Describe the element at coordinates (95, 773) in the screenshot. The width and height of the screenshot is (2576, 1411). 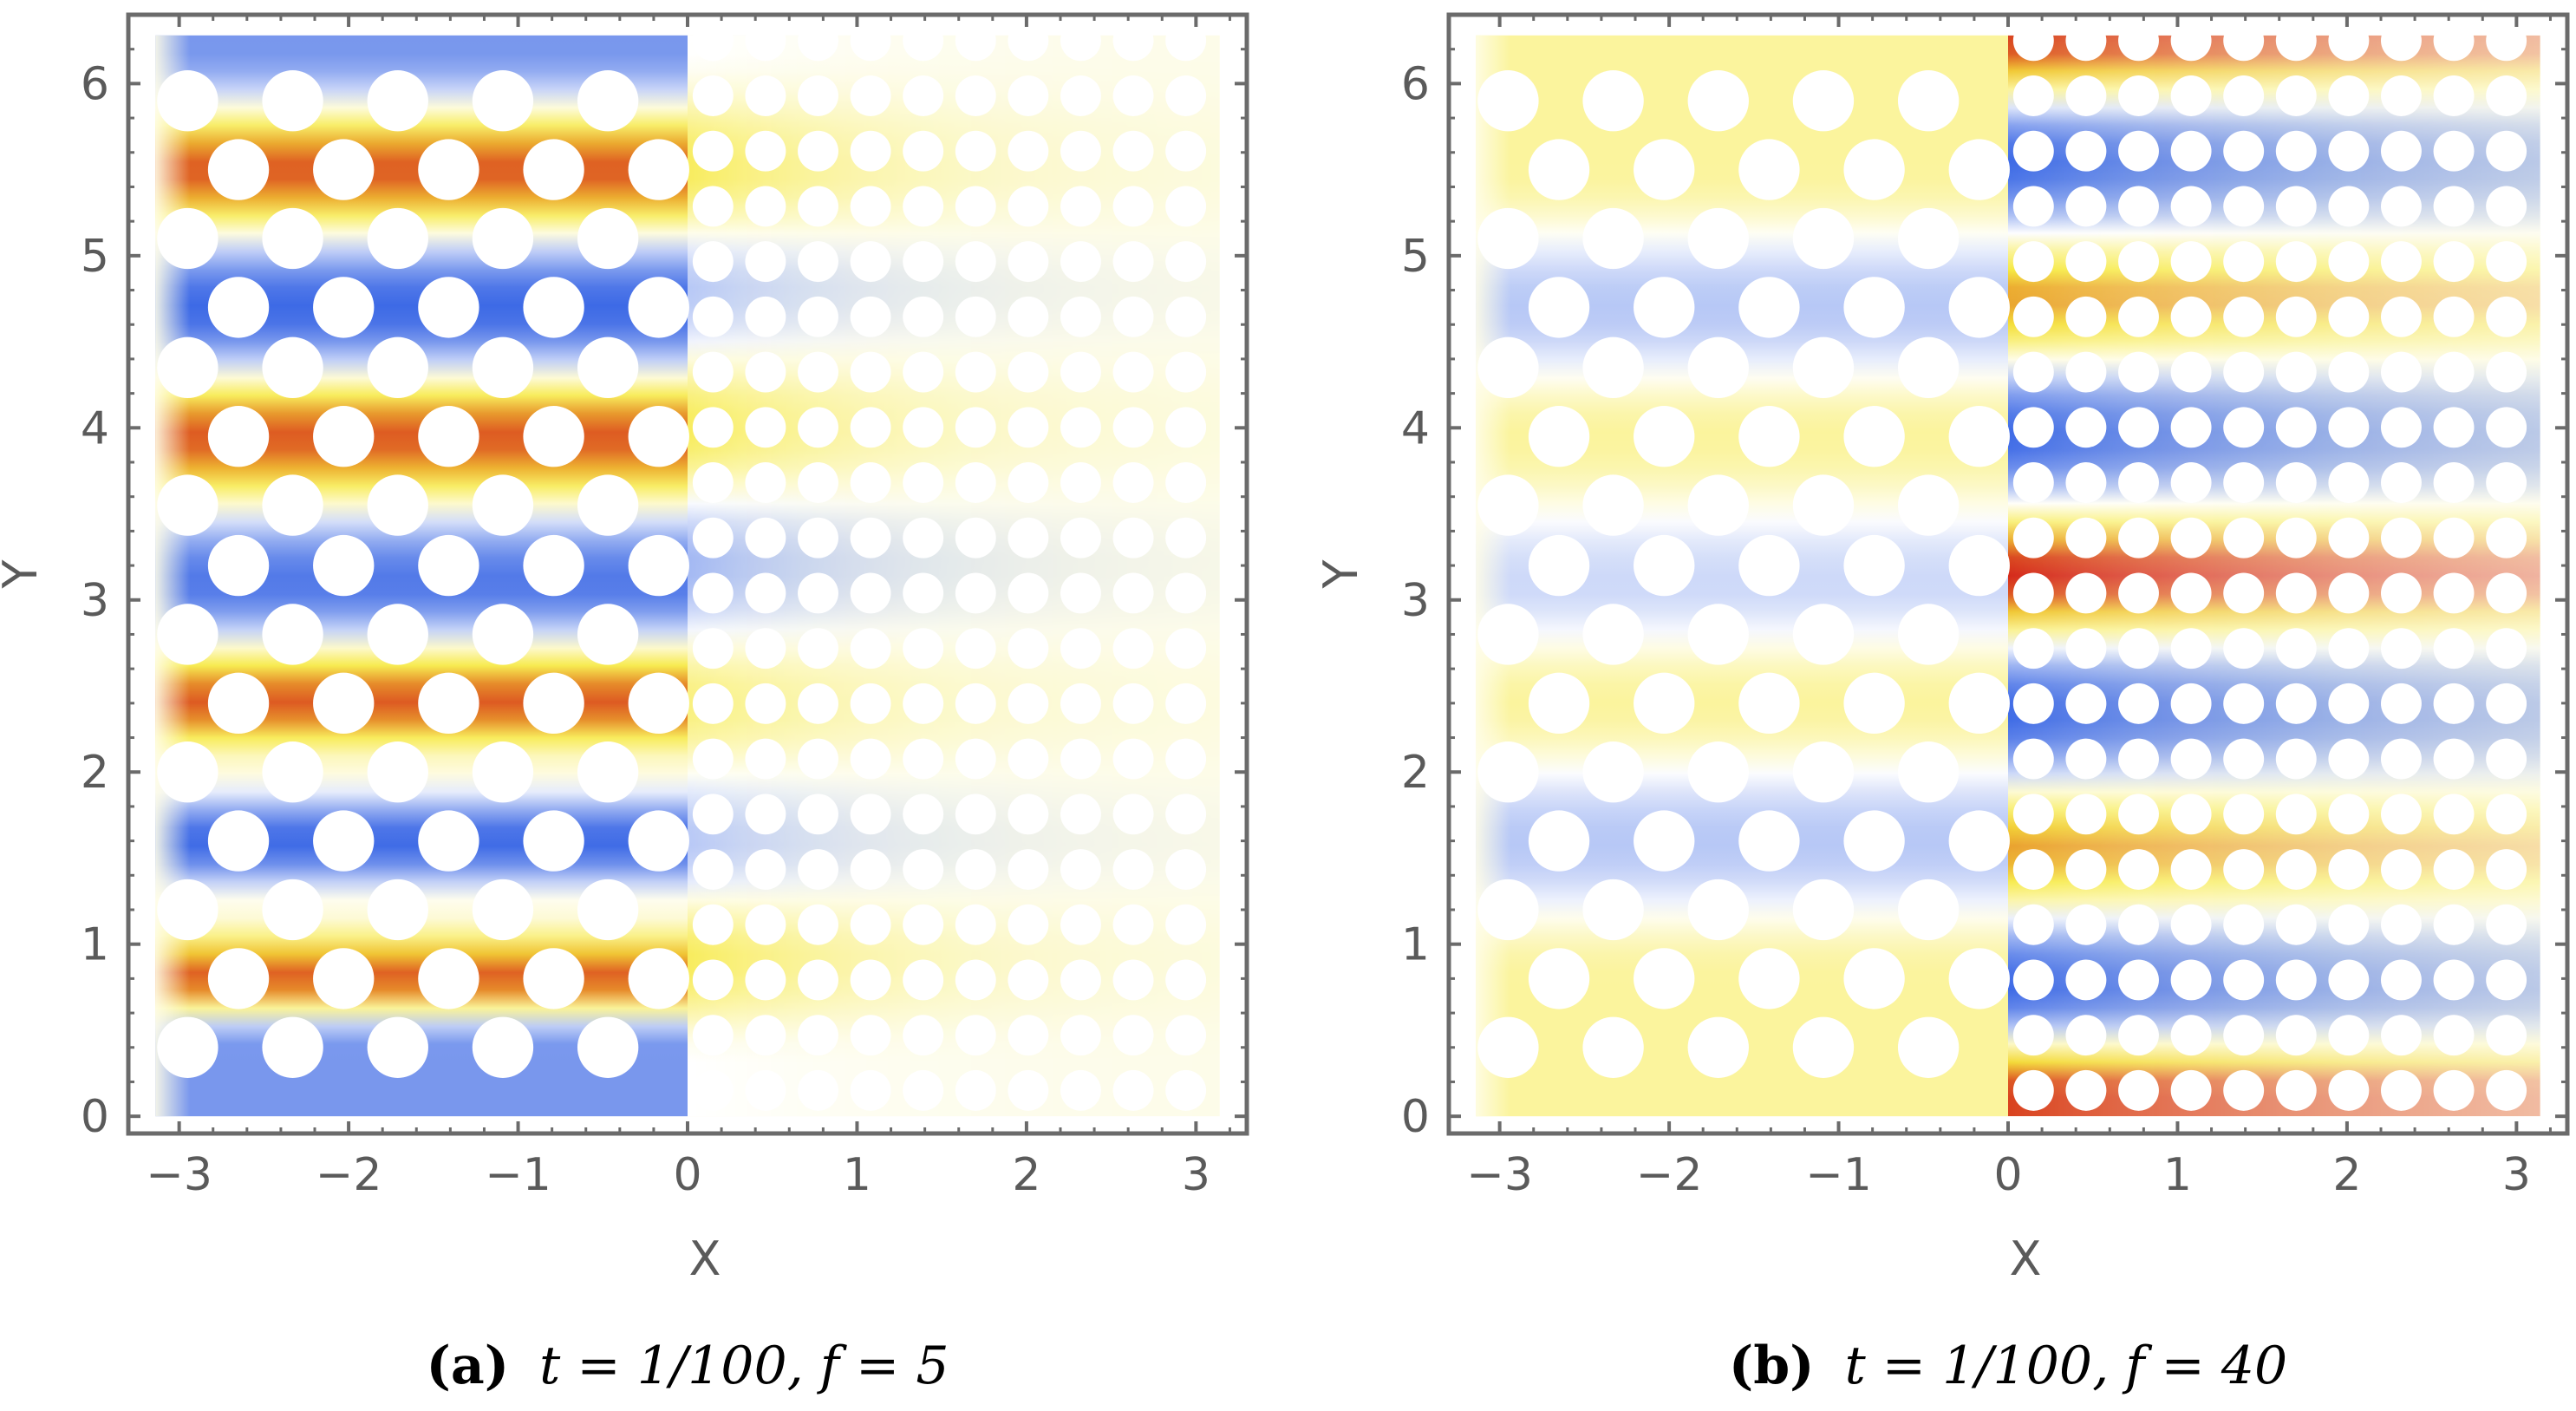
I see `y-tick-label: 2` at that location.